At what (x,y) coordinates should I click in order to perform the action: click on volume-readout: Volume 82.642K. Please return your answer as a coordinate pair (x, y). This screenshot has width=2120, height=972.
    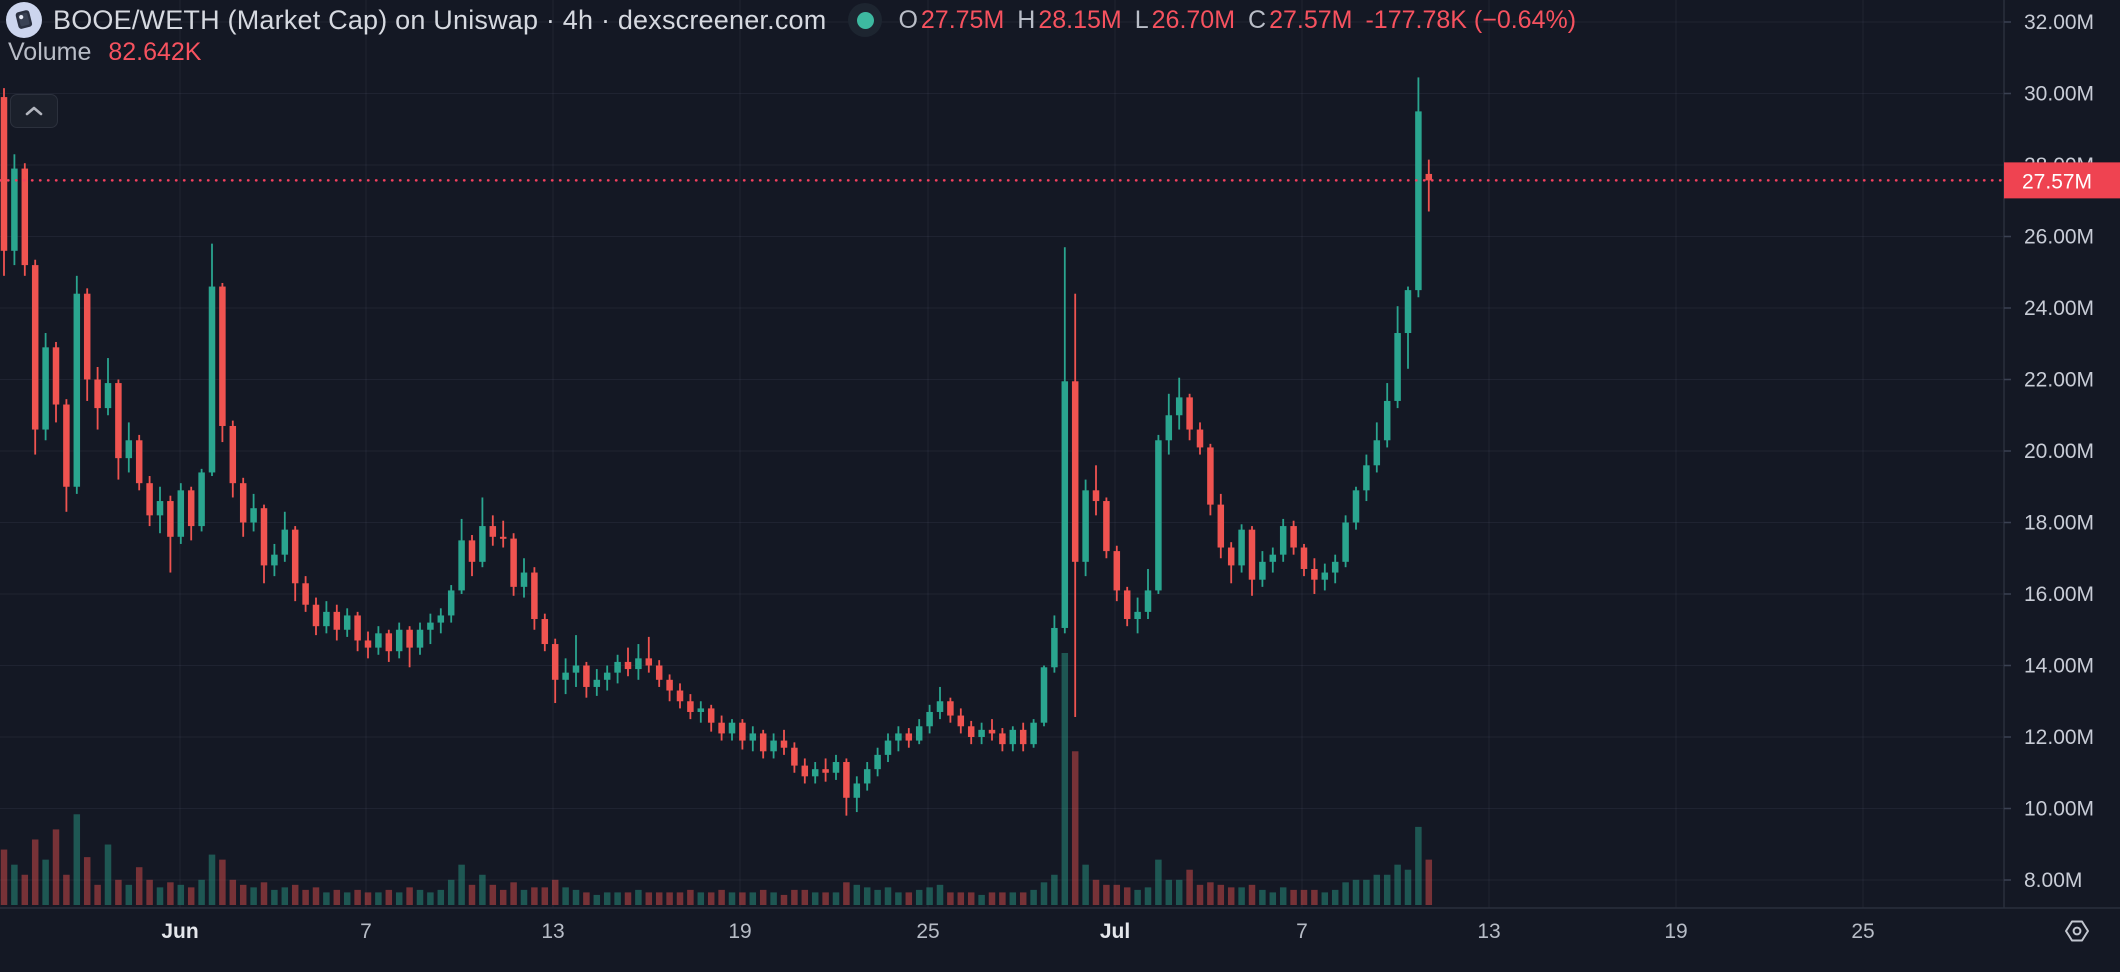
    Looking at the image, I should click on (104, 52).